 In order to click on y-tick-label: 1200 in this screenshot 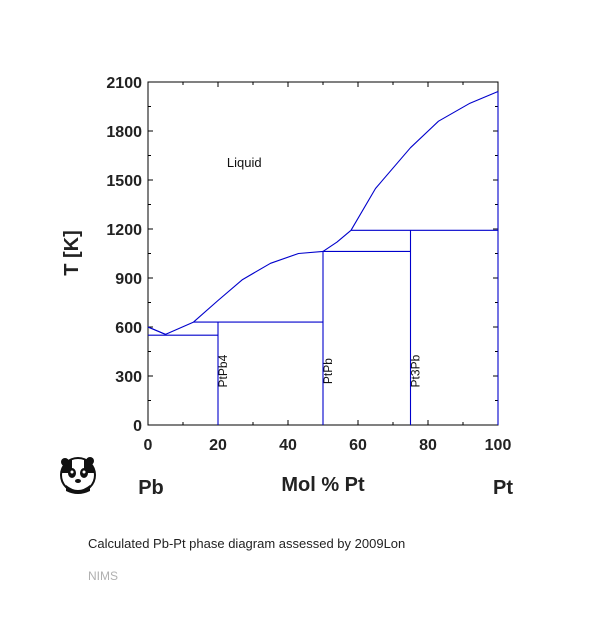, I will do `click(124, 230)`.